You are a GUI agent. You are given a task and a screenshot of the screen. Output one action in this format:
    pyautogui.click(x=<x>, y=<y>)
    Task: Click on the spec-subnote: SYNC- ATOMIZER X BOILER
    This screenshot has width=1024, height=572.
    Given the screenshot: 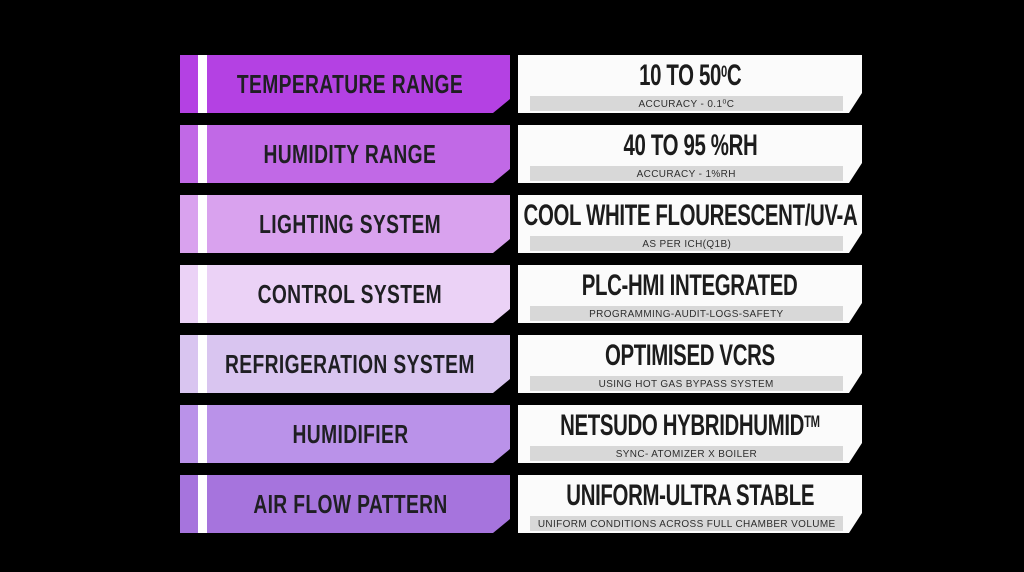 What is the action you would take?
    pyautogui.click(x=686, y=453)
    